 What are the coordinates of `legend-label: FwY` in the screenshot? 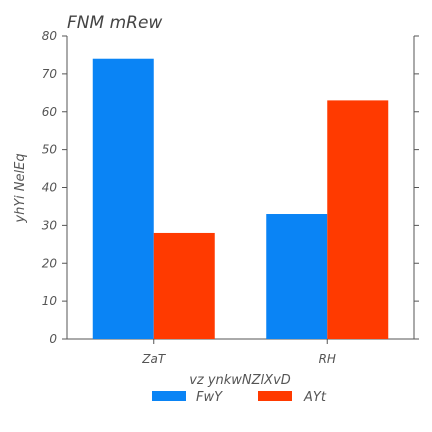 It's located at (209, 397).